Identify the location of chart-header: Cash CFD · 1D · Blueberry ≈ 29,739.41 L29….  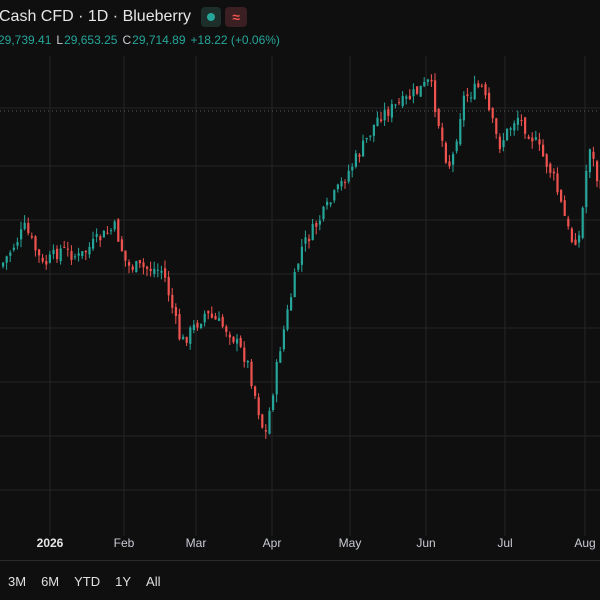
(300, 28).